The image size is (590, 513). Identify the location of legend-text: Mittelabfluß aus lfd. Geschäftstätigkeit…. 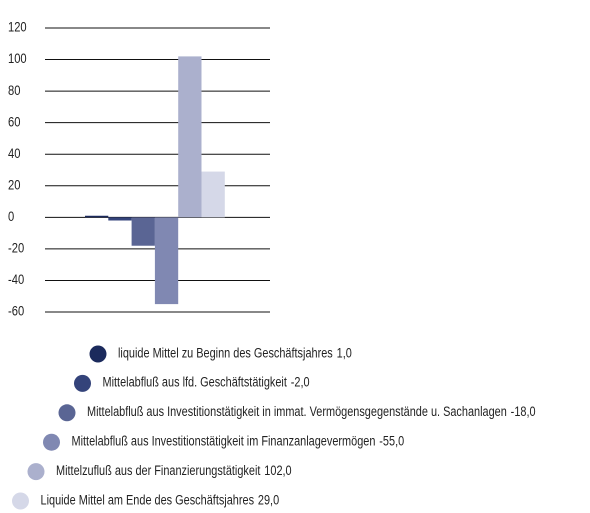
(206, 383).